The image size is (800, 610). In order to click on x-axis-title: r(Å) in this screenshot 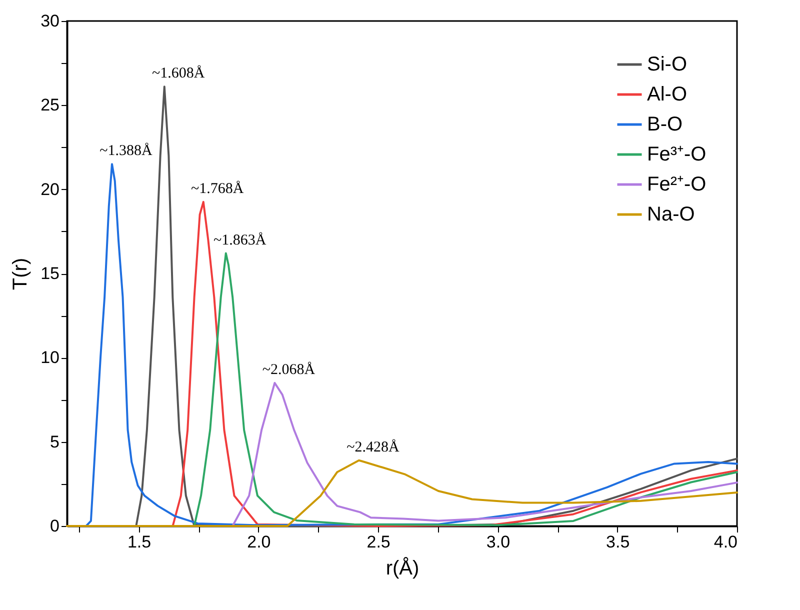, I will do `click(403, 568)`.